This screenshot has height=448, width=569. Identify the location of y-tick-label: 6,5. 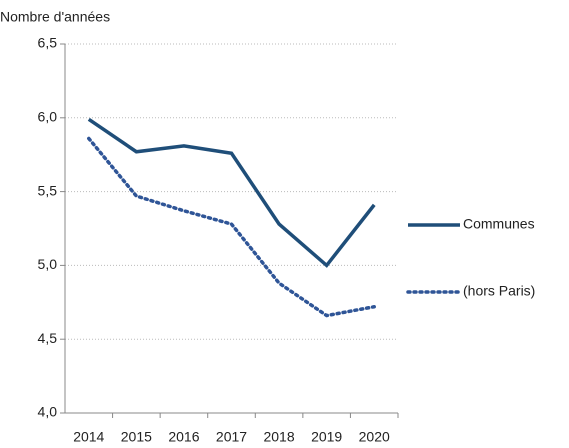
(48, 43).